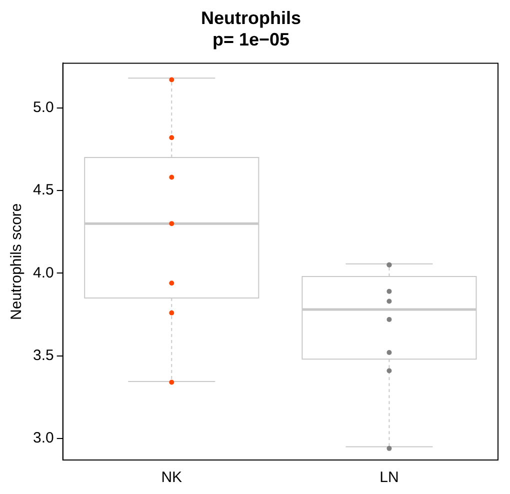 This screenshot has height=494, width=510. Describe the element at coordinates (43, 438) in the screenshot. I see `y-tick-label: 3.0` at that location.